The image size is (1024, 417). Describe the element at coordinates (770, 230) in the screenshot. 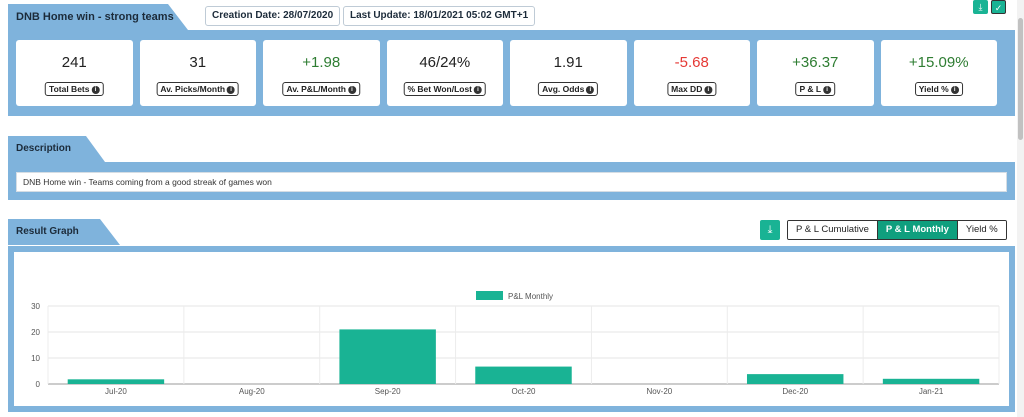

I see `chart-download-icon: ⤓` at that location.